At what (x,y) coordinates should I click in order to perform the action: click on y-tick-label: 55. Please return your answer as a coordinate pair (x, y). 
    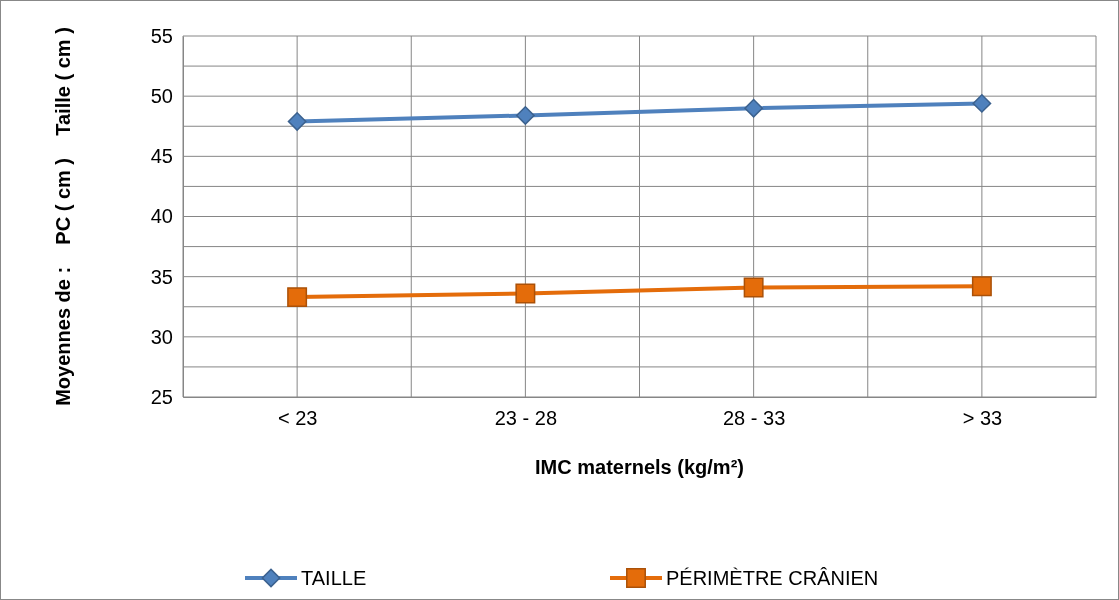
    Looking at the image, I should click on (161, 35).